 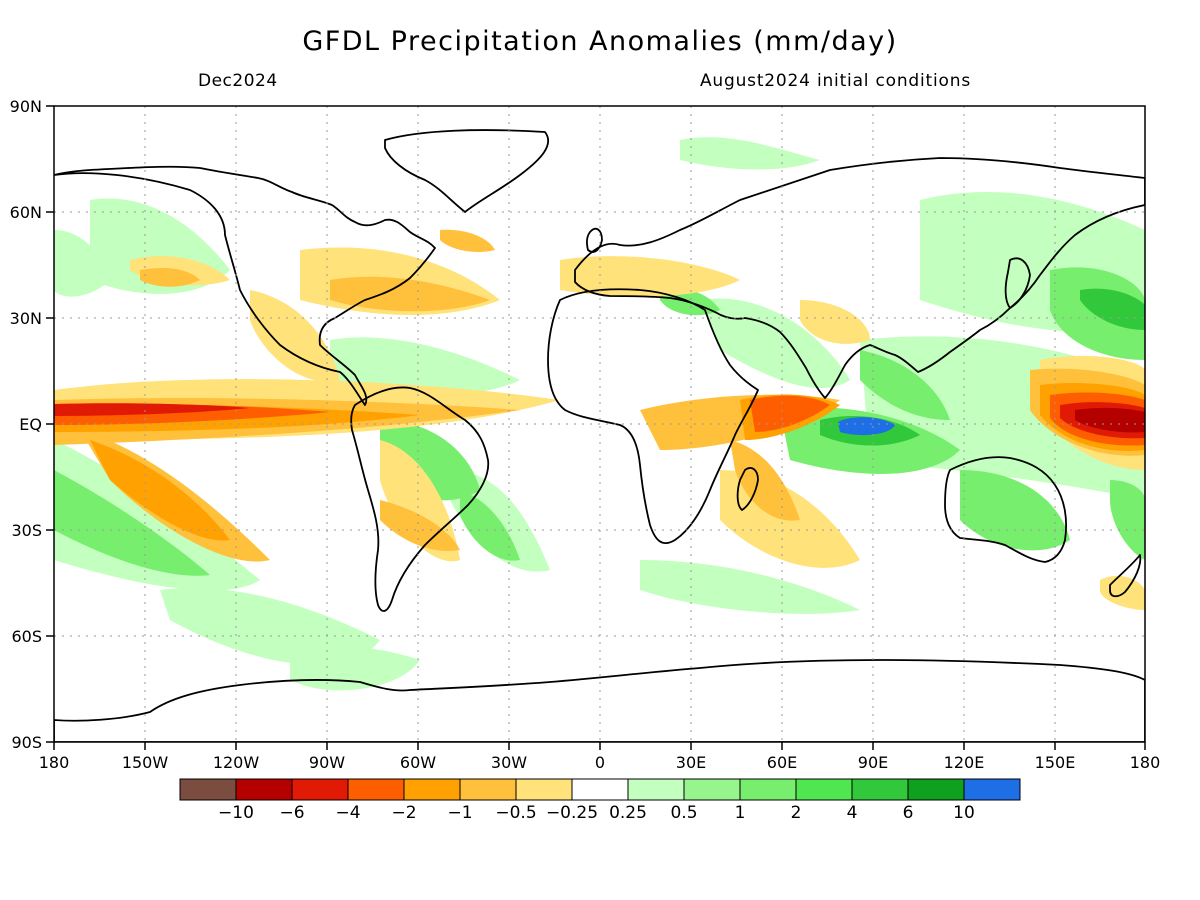 What do you see at coordinates (1017, 283) in the screenshot?
I see `japan-outline` at bounding box center [1017, 283].